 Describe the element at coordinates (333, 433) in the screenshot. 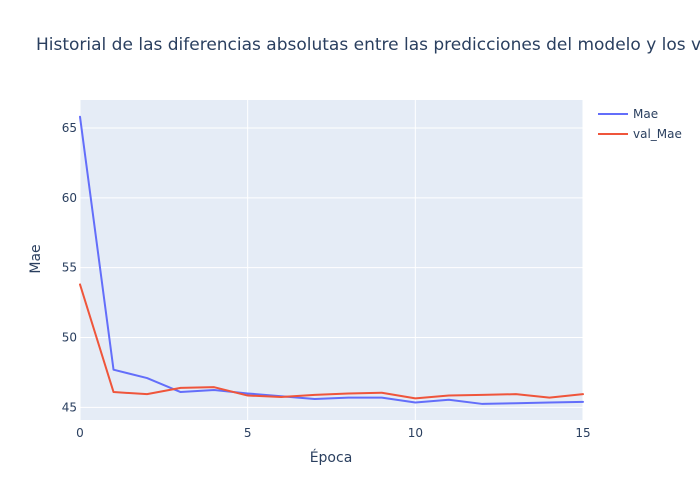

I see `x-axis: 0 5 10 15` at that location.